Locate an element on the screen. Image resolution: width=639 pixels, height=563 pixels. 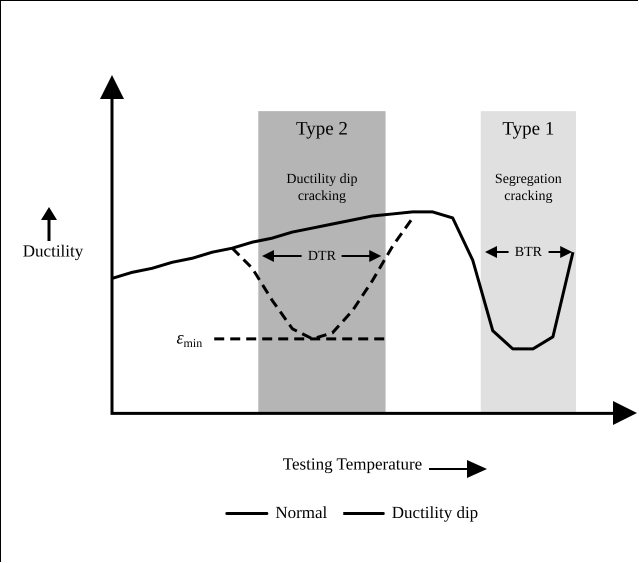
annotation: DTR is located at coordinates (322, 256).